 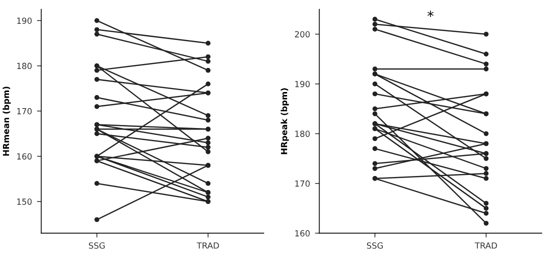 I want to click on annotation: *, so click(x=430, y=13).